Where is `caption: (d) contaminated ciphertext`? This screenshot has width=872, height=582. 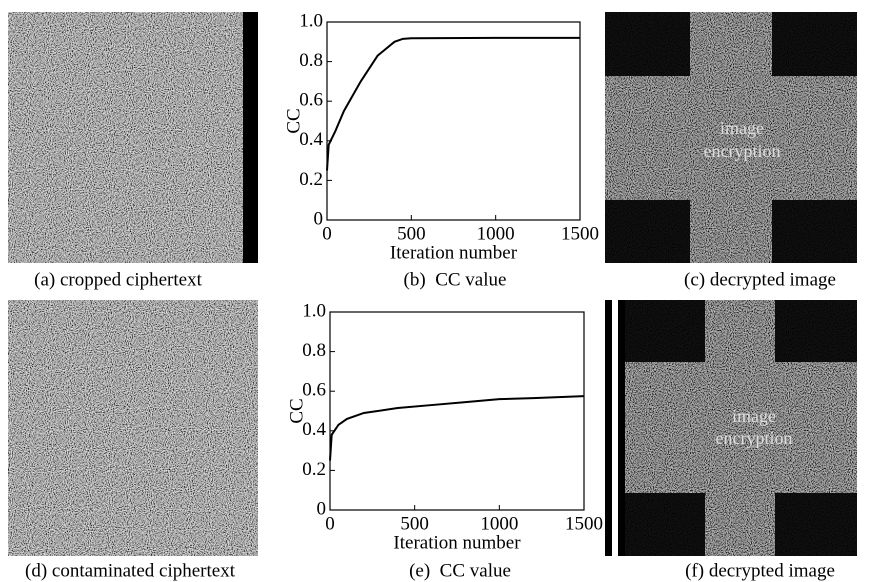 caption: (d) contaminated ciphertext is located at coordinates (130, 570).